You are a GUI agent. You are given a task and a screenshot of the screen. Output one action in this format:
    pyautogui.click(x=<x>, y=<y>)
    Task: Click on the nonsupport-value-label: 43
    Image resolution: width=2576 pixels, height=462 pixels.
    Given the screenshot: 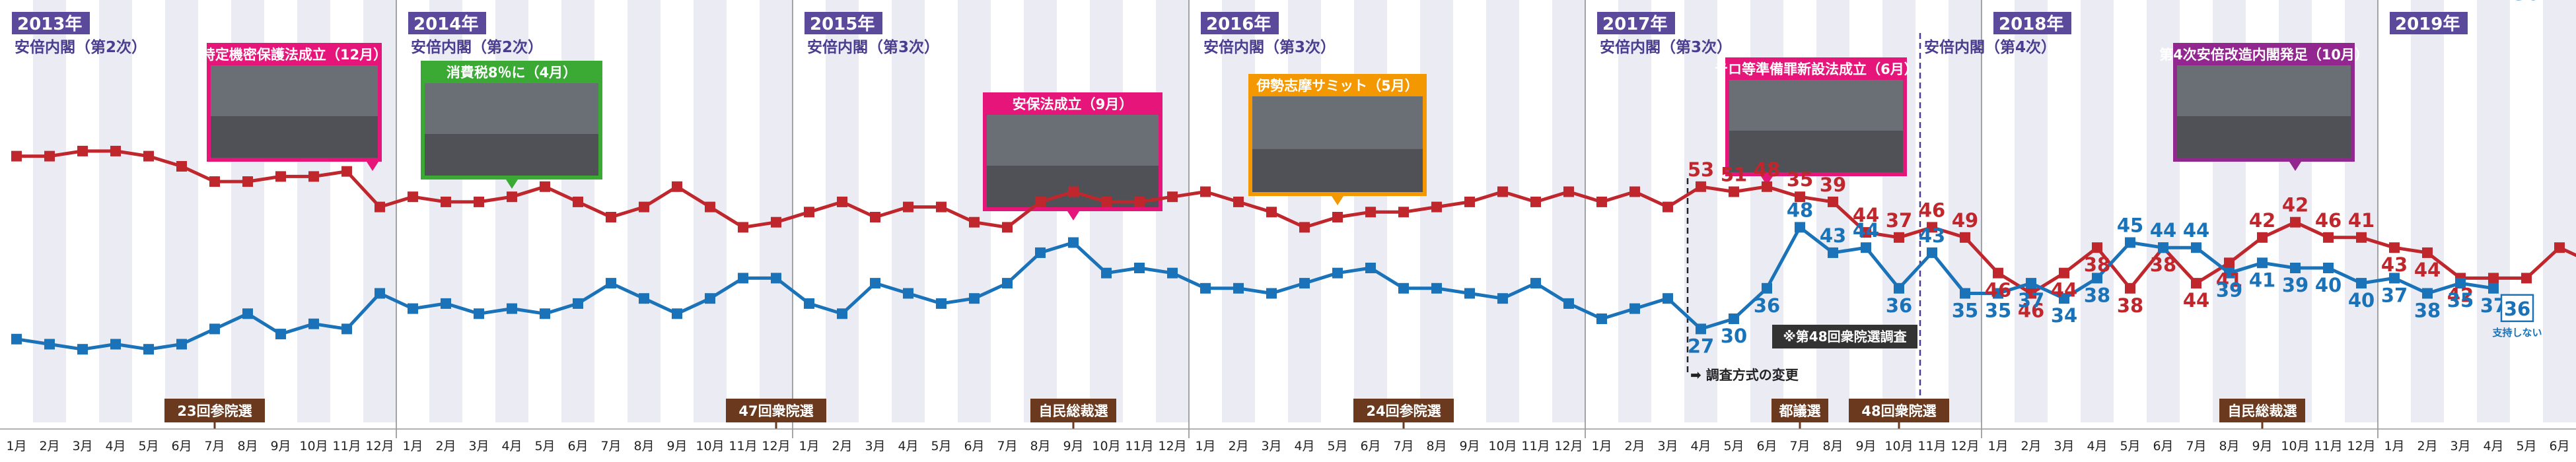 What is the action you would take?
    pyautogui.click(x=1833, y=235)
    